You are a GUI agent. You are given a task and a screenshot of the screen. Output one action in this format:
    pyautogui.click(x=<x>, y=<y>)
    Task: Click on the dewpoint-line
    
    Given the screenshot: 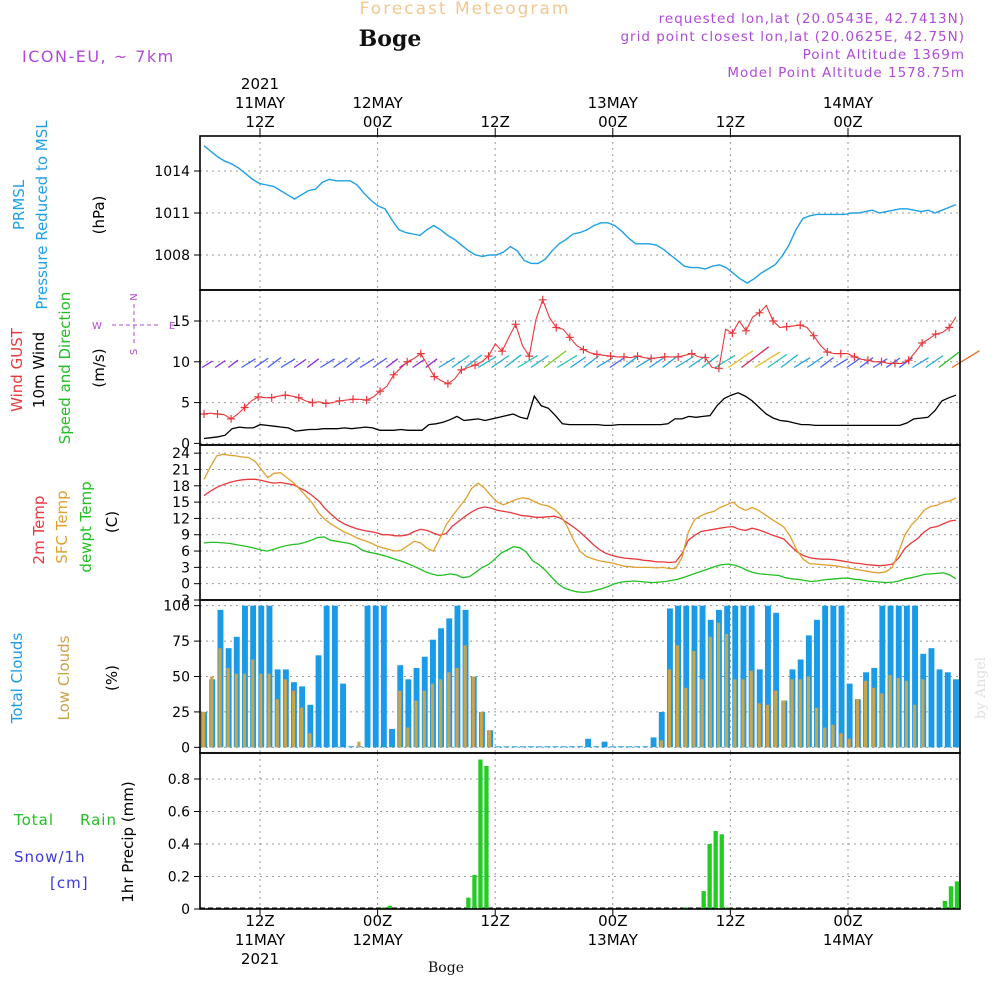 What is the action you would take?
    pyautogui.click(x=580, y=565)
    